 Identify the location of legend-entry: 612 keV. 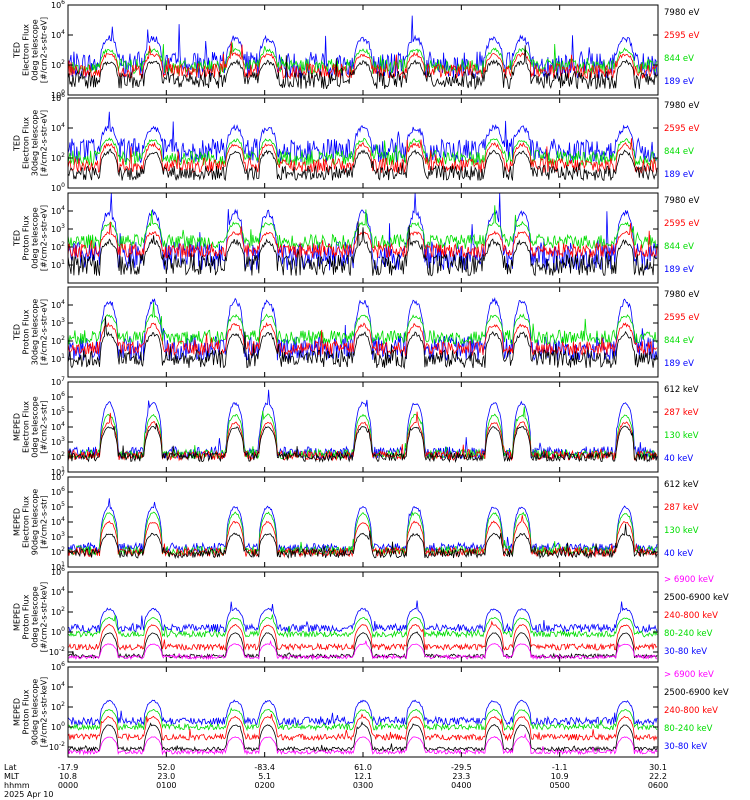
(681, 485).